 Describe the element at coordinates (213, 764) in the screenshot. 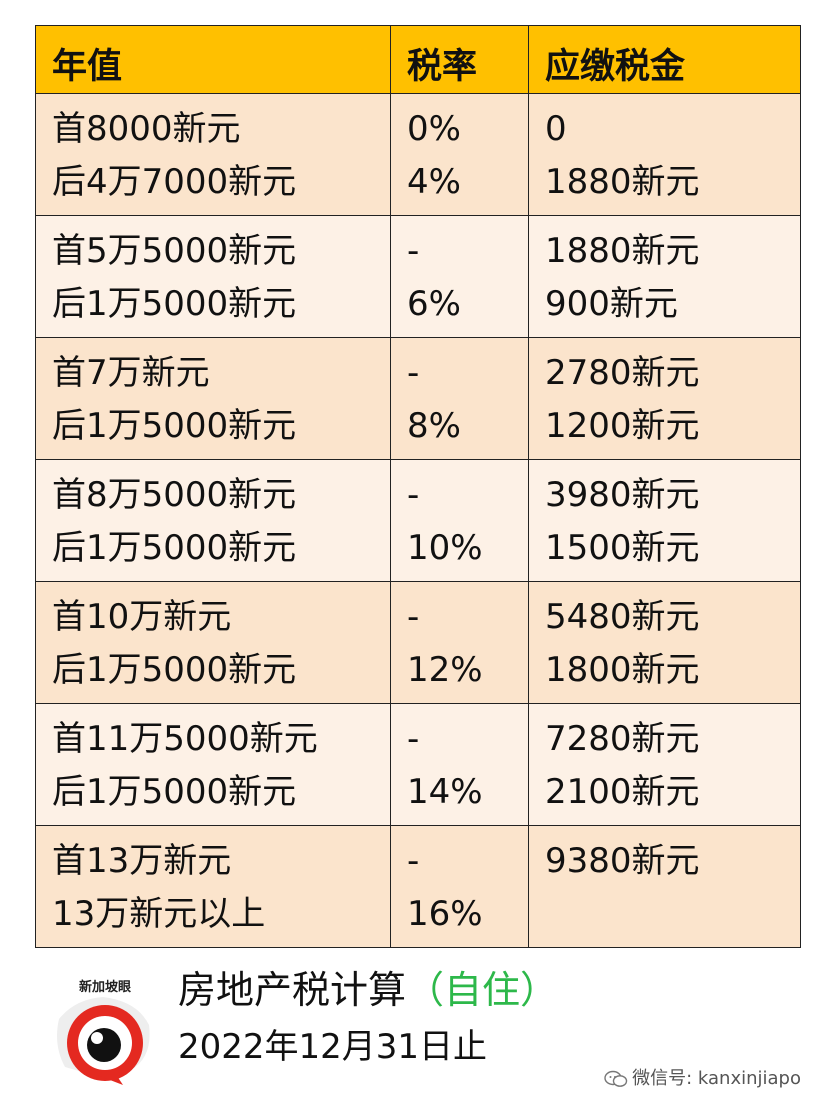

I see `income-cell: 首11万5000新元 后1万5000新元` at that location.